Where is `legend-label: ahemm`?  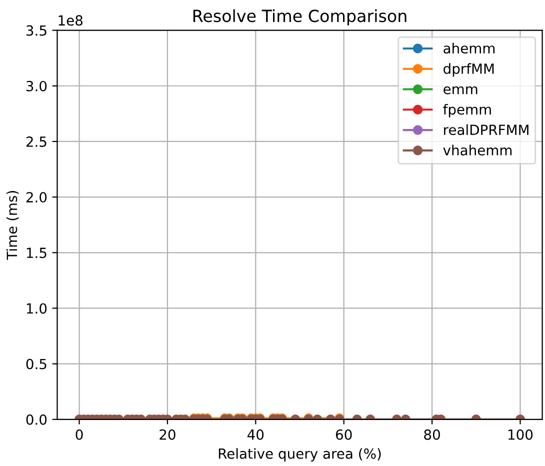 legend-label: ahemm is located at coordinates (469, 48).